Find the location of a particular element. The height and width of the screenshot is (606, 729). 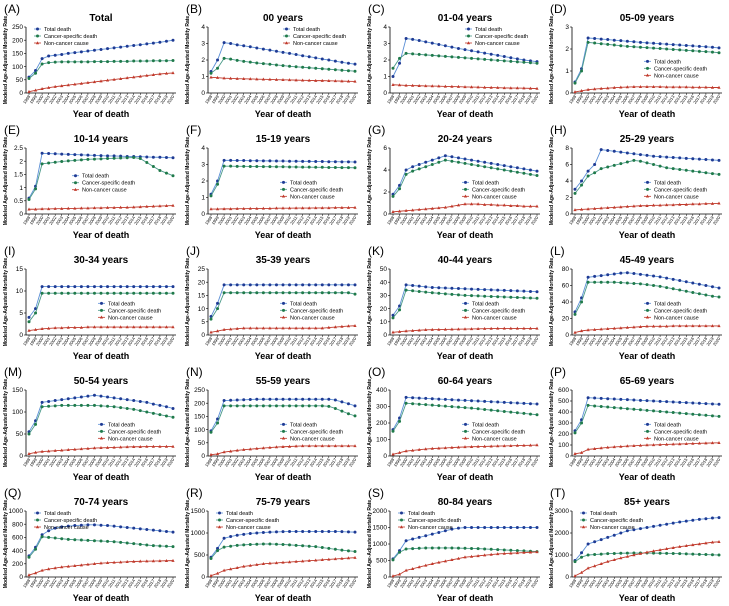

x-tick-label: 2018 is located at coordinates (340, 462).